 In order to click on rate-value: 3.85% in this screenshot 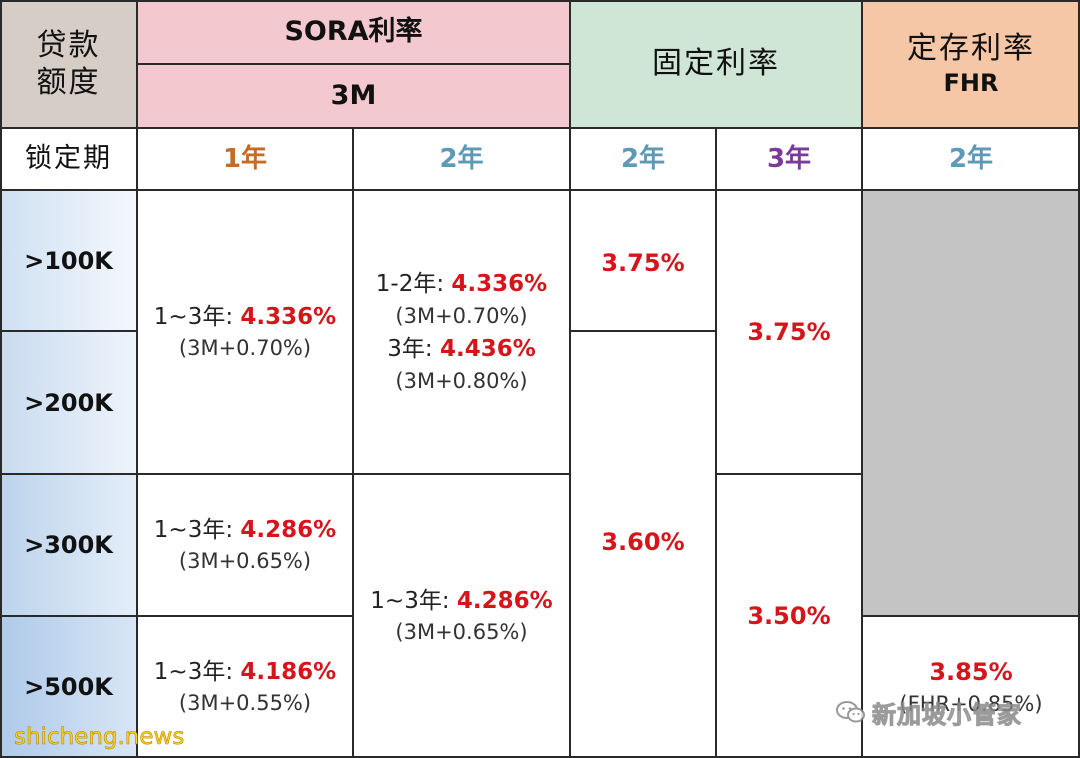, I will do `click(971, 671)`.